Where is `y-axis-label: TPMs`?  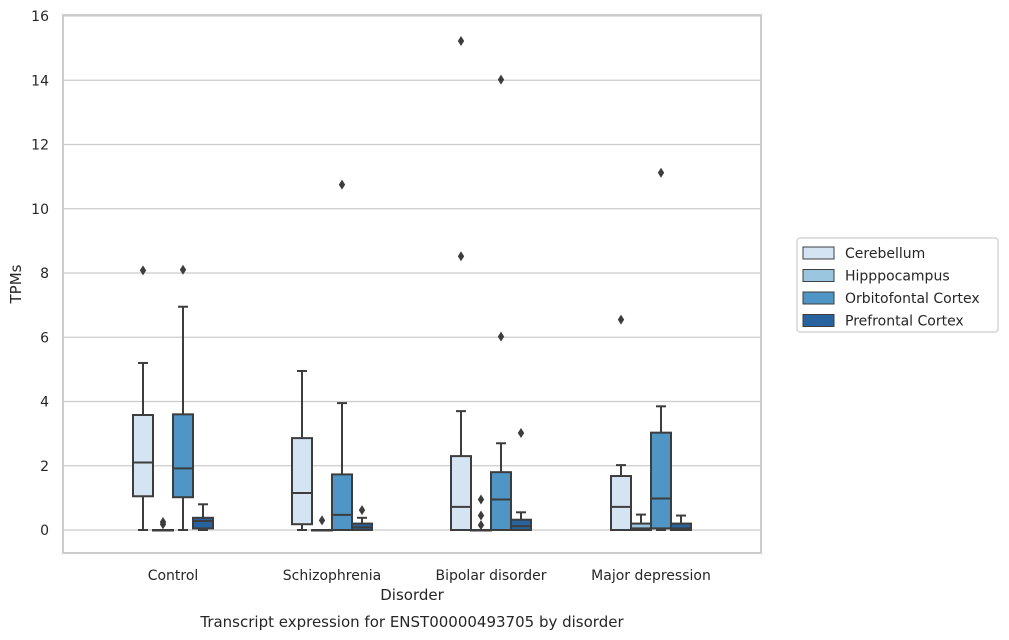 y-axis-label: TPMs is located at coordinates (16, 284).